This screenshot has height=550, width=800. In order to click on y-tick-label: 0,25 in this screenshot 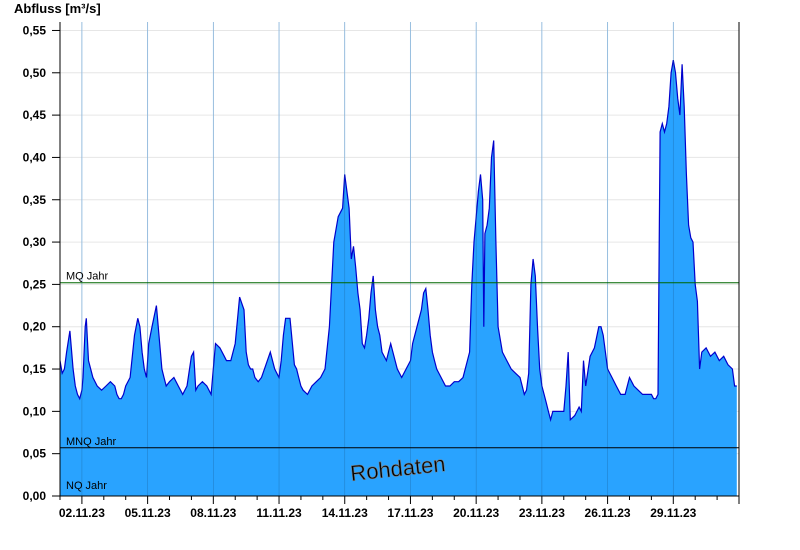, I will do `click(35, 284)`.